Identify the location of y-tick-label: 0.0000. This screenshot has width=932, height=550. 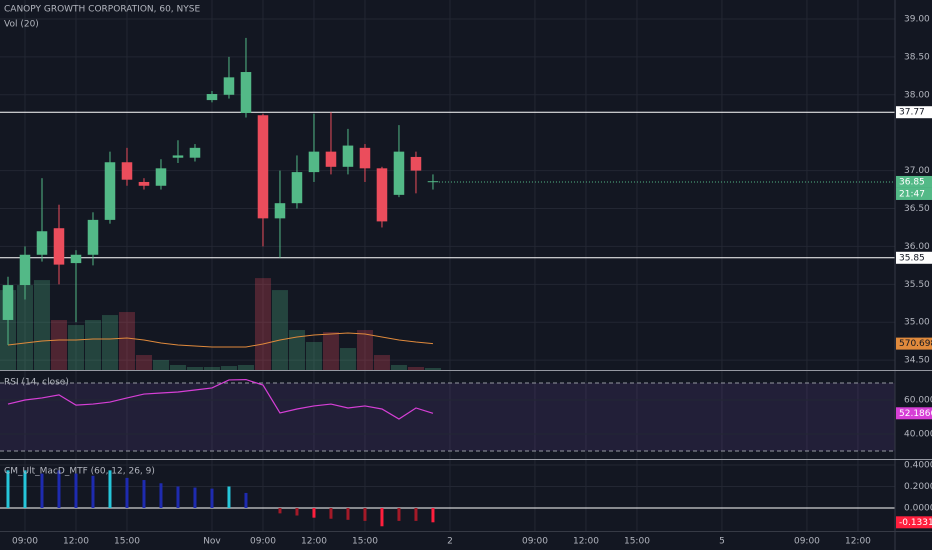
(918, 508).